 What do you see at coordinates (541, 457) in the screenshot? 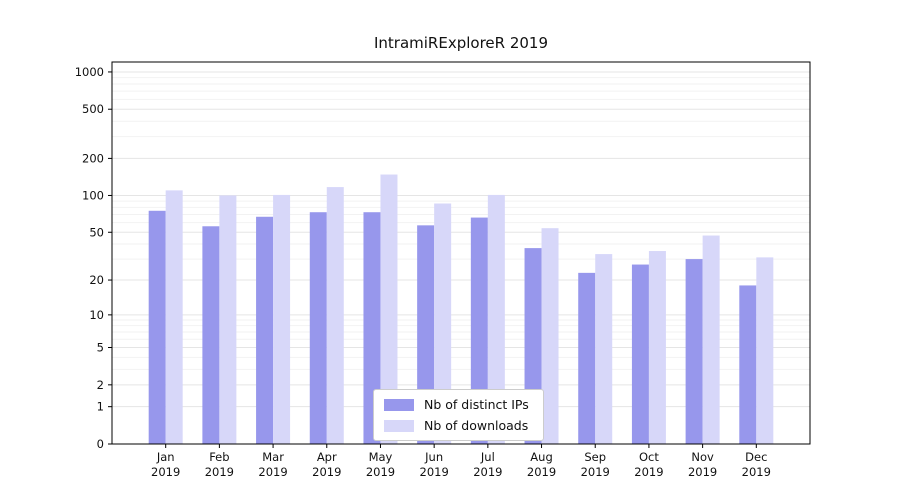
I see `x-tick-label-month: Aug` at bounding box center [541, 457].